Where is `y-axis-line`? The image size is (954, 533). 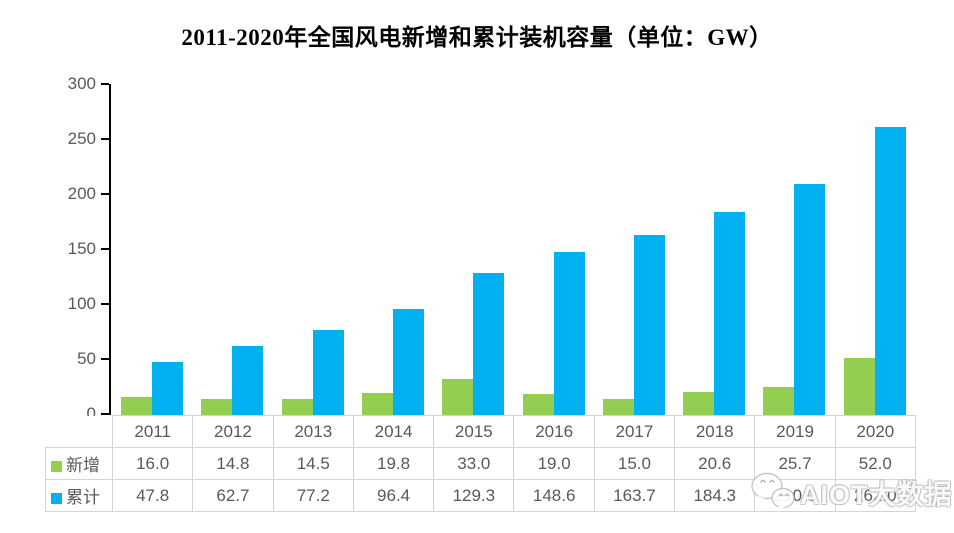
y-axis-line is located at coordinates (110, 249).